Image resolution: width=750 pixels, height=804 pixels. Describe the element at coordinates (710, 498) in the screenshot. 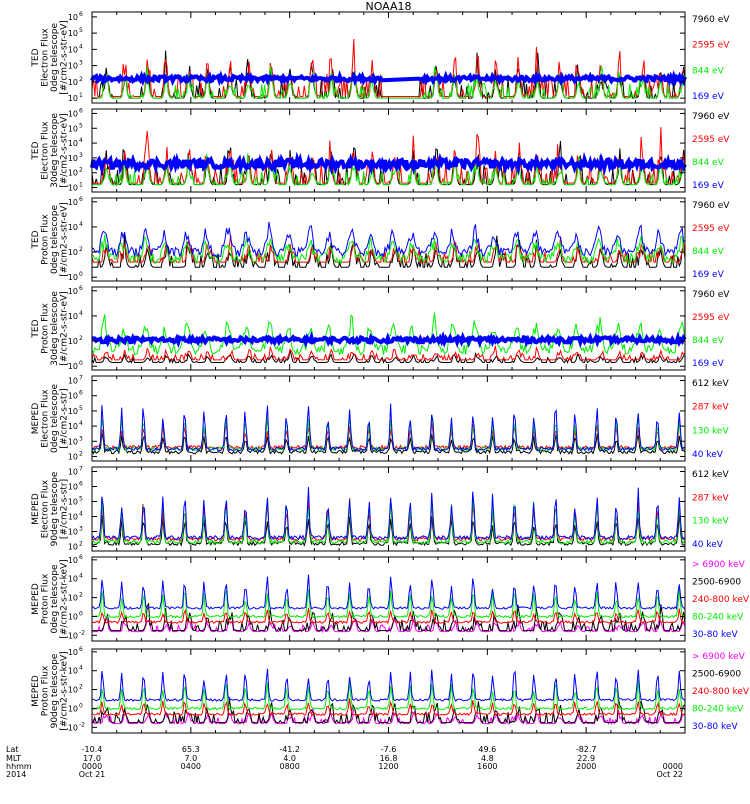

I see `legend-entry: 287 keV` at that location.